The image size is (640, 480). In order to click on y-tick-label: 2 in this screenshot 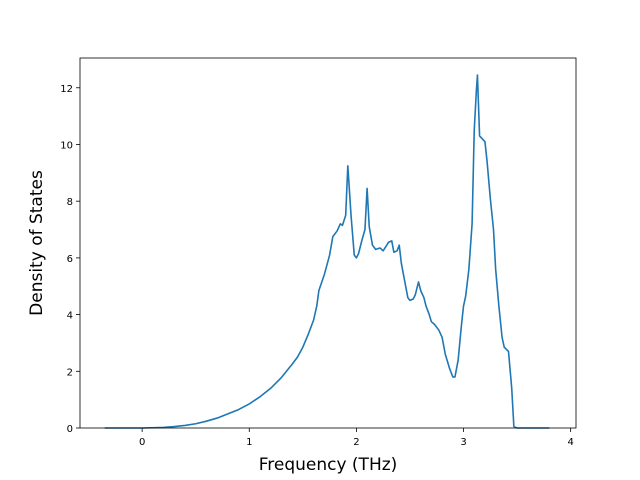, I will do `click(70, 372)`.